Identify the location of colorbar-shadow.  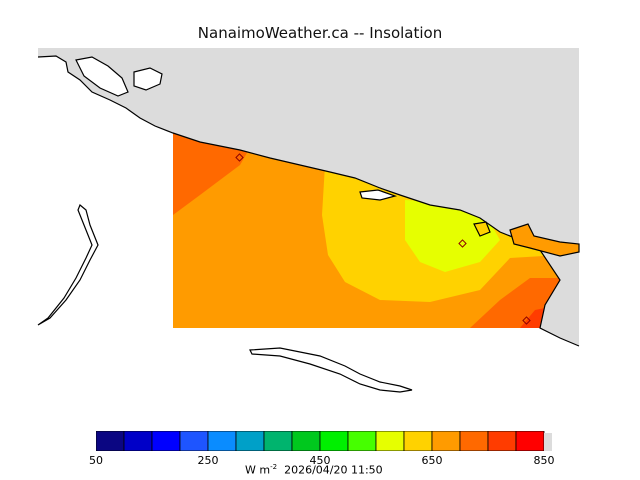
(548, 442).